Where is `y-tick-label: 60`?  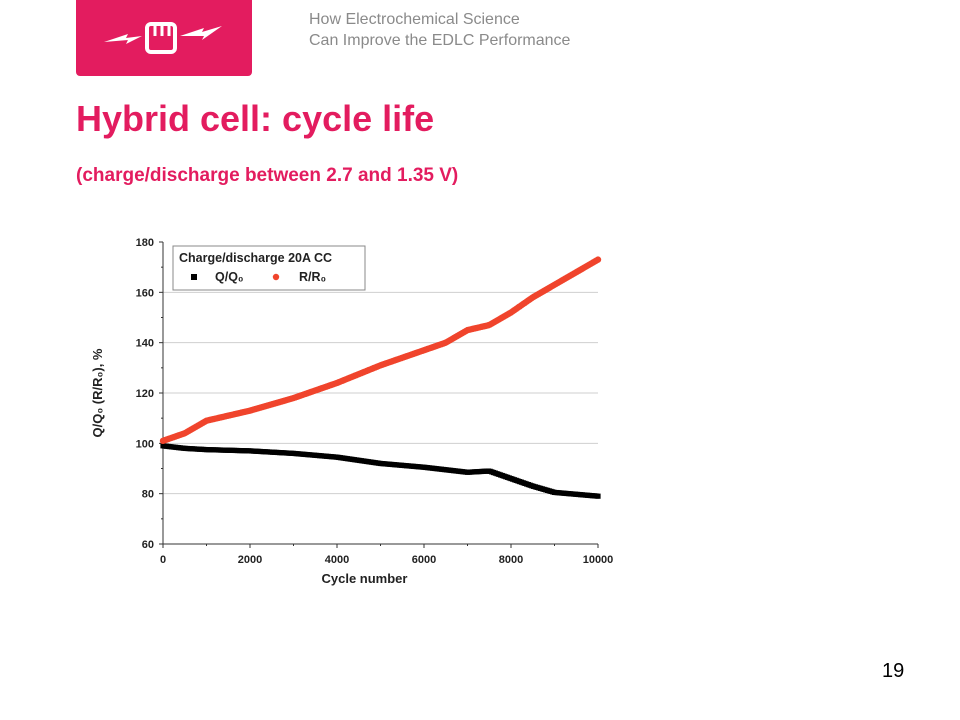
y-tick-label: 60 is located at coordinates (148, 545).